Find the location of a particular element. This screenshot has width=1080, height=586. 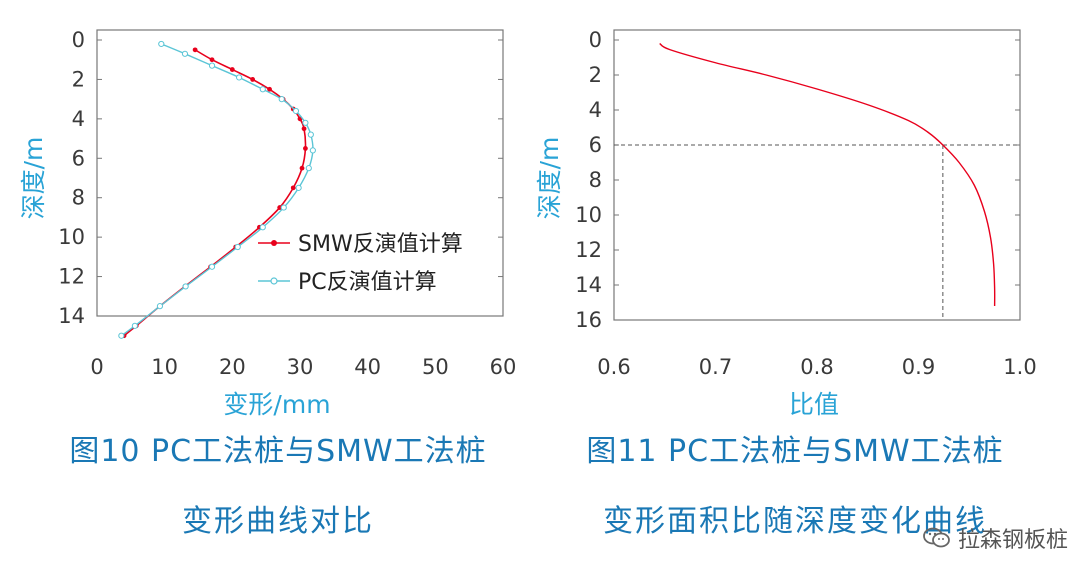

legend-label: PC反演值计算 is located at coordinates (367, 282).